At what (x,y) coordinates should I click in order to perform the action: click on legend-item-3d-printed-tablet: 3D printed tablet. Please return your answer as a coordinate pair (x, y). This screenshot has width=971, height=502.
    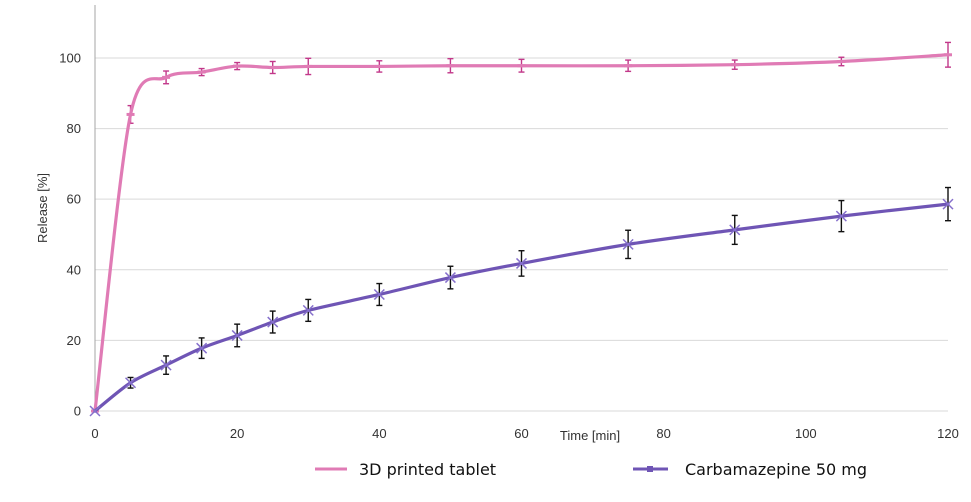
    Looking at the image, I should click on (405, 469).